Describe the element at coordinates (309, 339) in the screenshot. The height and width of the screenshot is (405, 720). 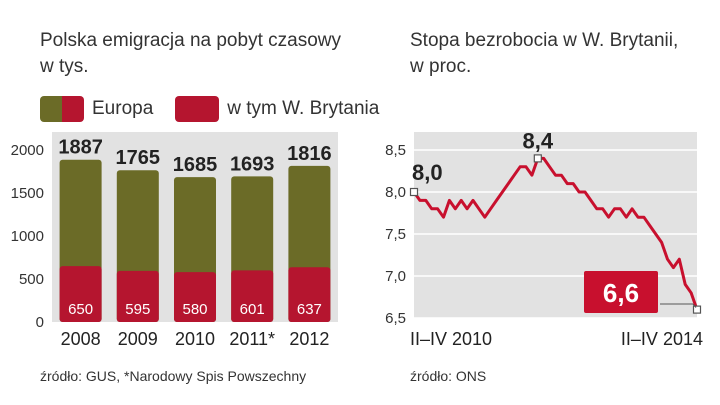
I see `bar-category-label: 2012` at that location.